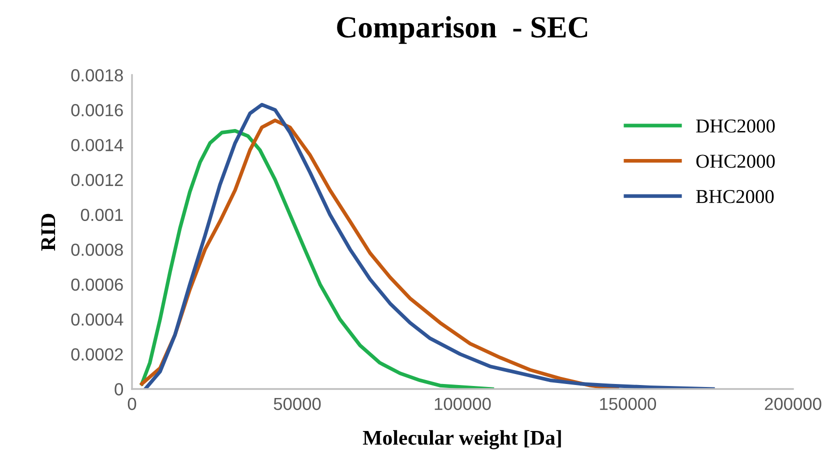 This screenshot has height=470, width=836. I want to click on x-axis-title: Molecular weight [Da], so click(461, 440).